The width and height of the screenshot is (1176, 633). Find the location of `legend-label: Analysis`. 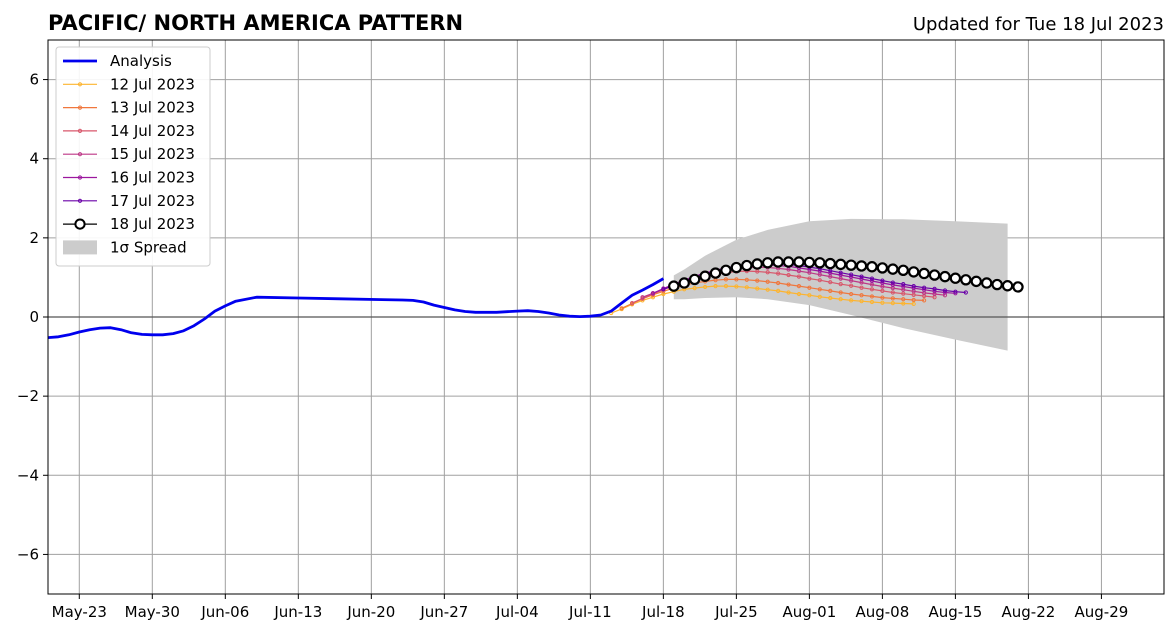

legend-label: Analysis is located at coordinates (141, 61).